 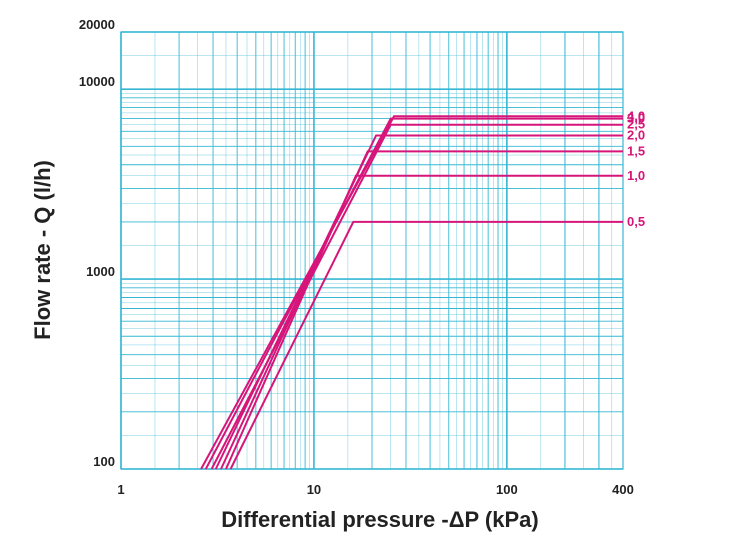 What do you see at coordinates (379, 519) in the screenshot?
I see `x-axis-title: Differential pressure -ΔP (kPa)` at bounding box center [379, 519].